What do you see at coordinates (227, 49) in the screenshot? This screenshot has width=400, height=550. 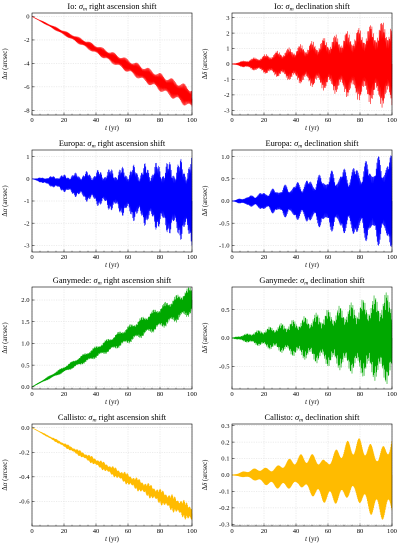 I see `y-tick-label: 1` at bounding box center [227, 49].